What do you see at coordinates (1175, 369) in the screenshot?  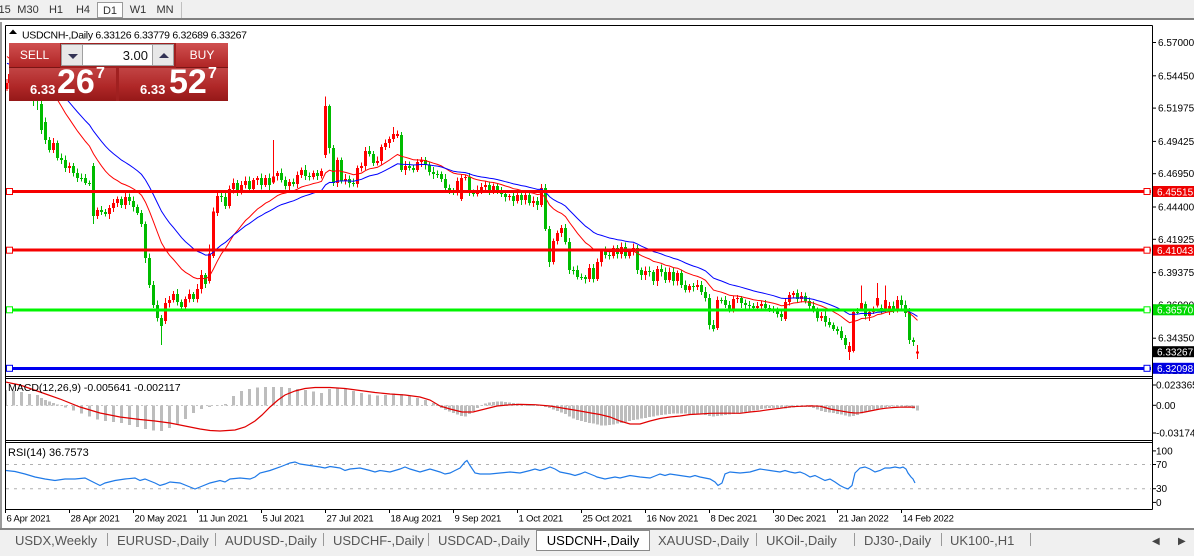 I see `svg-text: 6.32098` at bounding box center [1175, 369].